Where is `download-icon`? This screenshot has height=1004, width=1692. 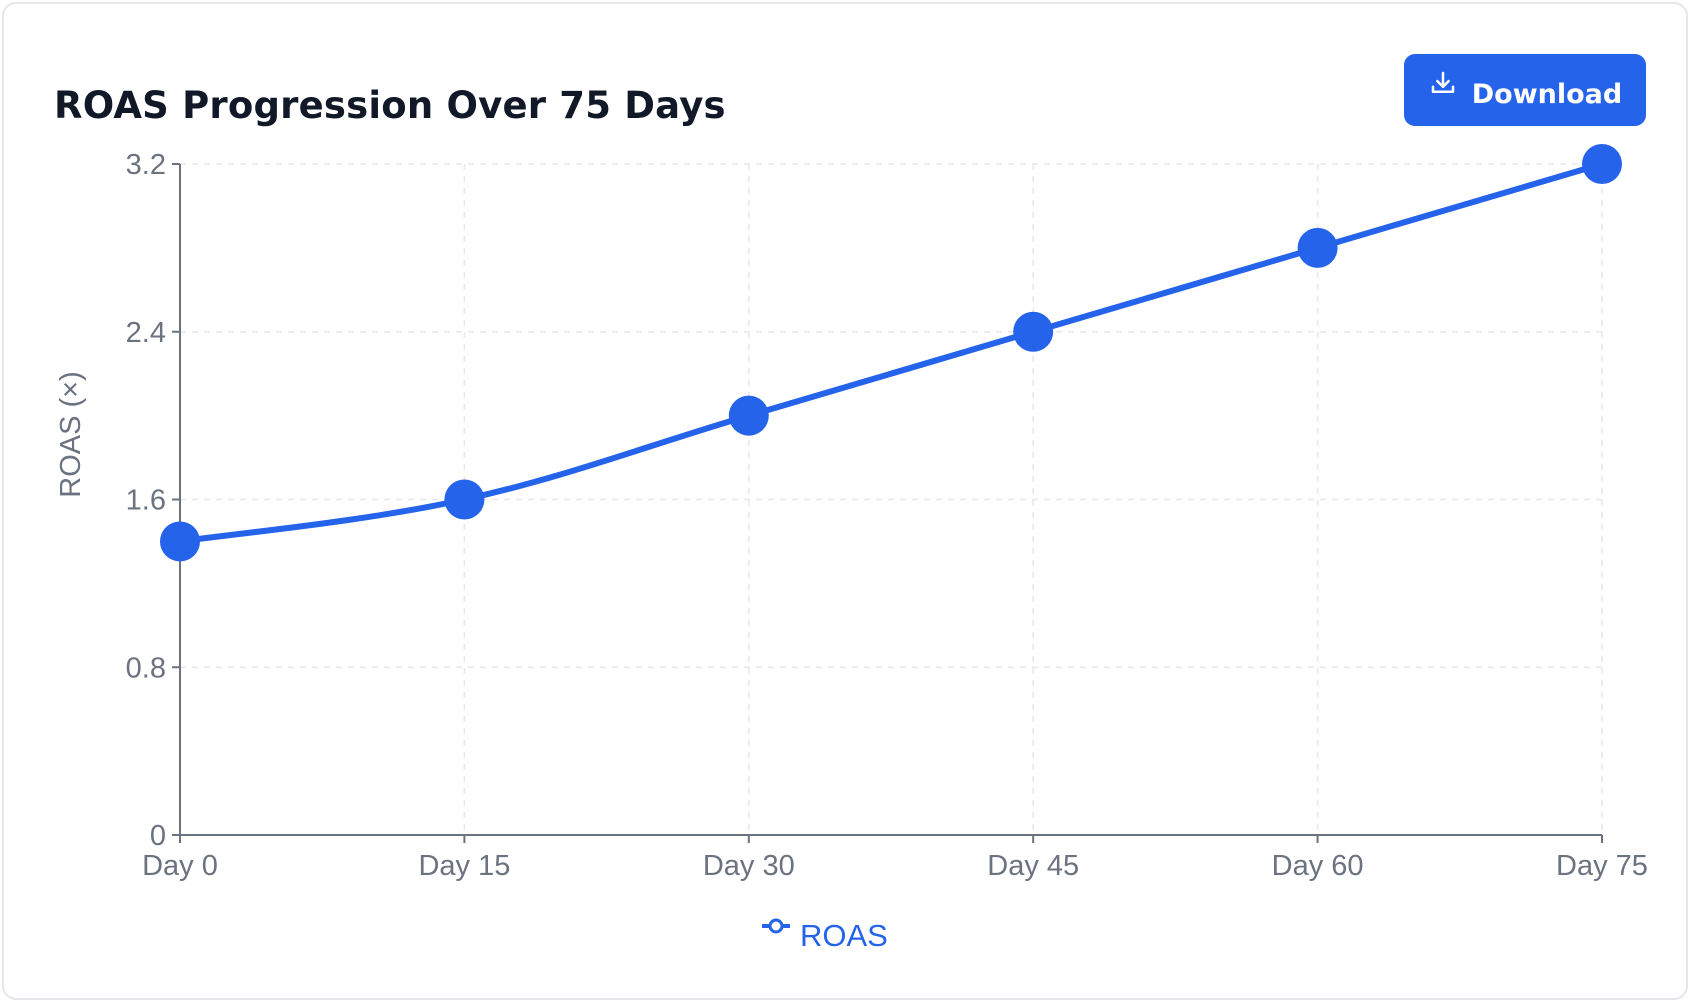 download-icon is located at coordinates (1443, 83).